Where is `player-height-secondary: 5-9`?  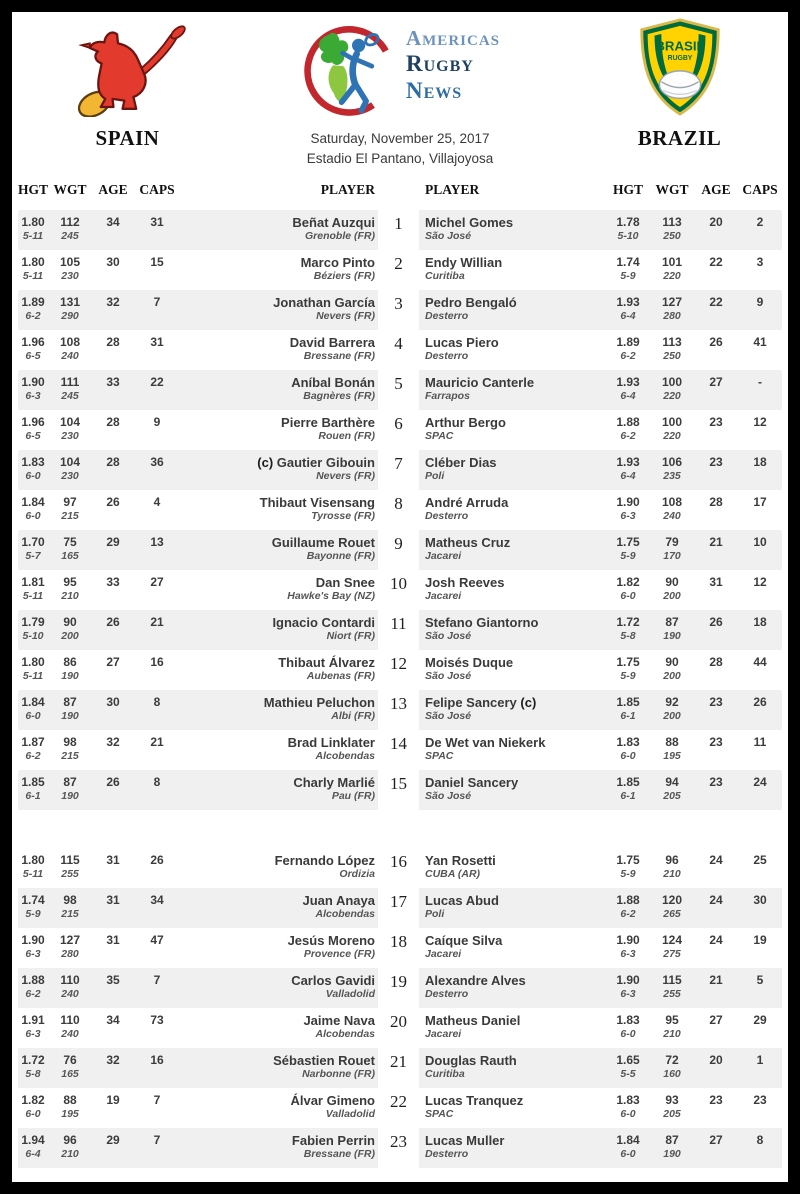 player-height-secondary: 5-9 is located at coordinates (628, 874).